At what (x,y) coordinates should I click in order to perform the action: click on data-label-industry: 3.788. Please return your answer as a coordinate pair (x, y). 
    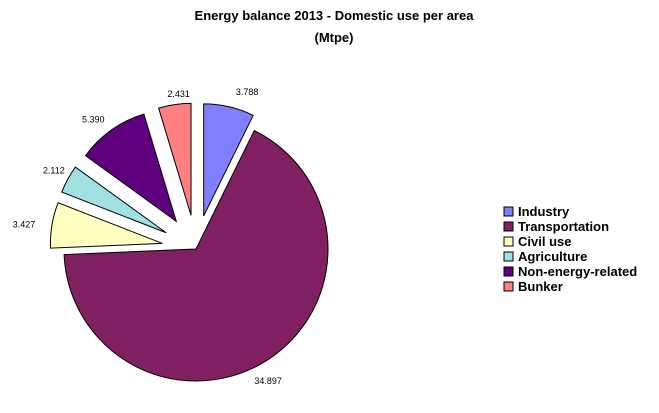
    Looking at the image, I should click on (247, 92).